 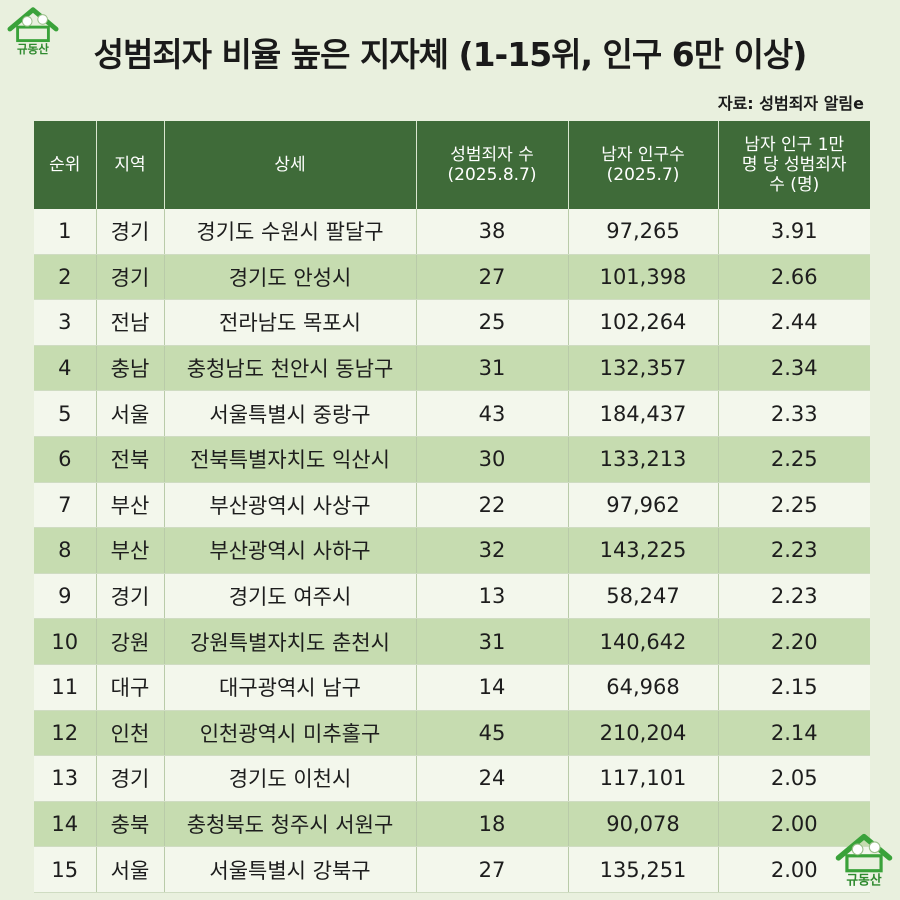 What do you see at coordinates (492, 232) in the screenshot?
I see `cell-count: 38` at bounding box center [492, 232].